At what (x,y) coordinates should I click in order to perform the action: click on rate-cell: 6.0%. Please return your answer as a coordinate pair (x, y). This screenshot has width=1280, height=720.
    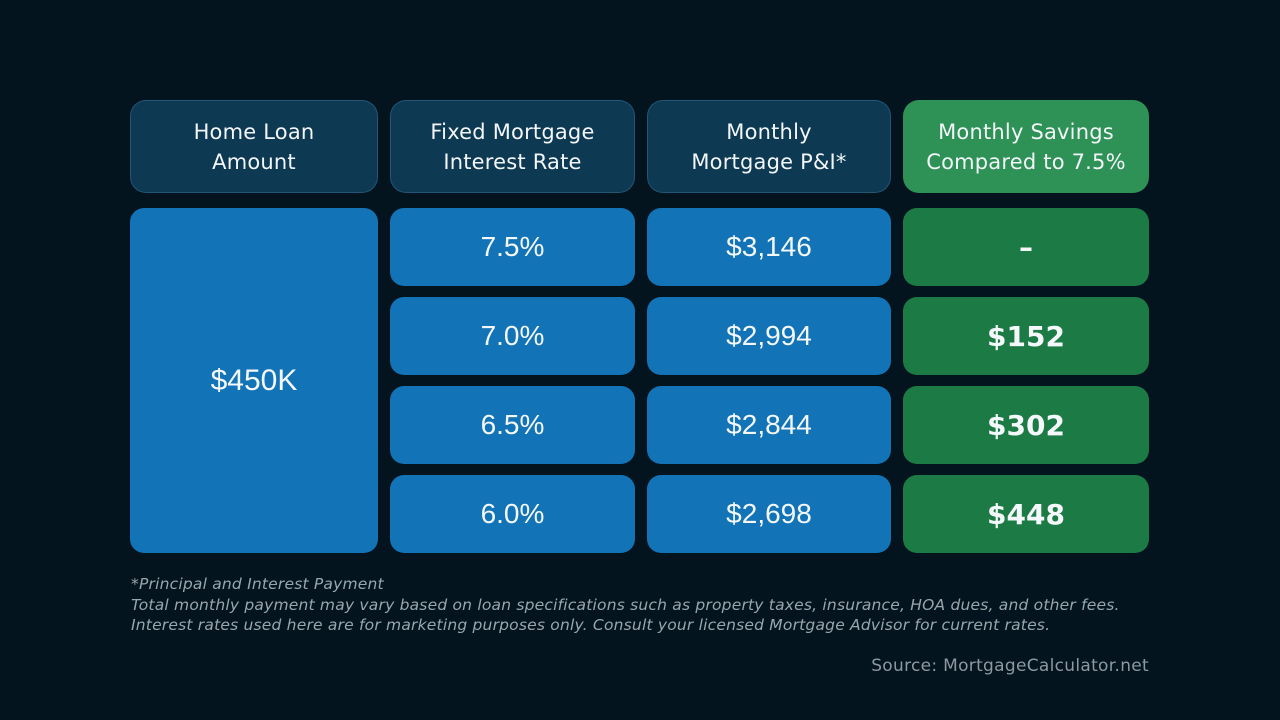
    Looking at the image, I should click on (512, 514).